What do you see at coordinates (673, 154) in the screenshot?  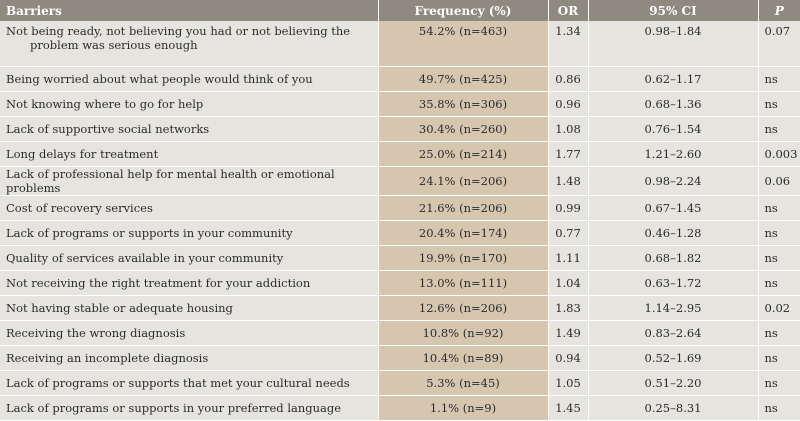 I see `ci-cell: 1.21–2.60` at bounding box center [673, 154].